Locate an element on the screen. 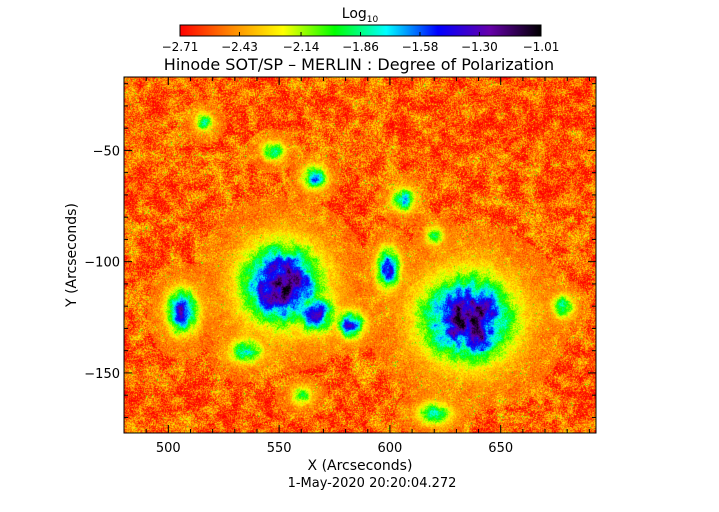 This screenshot has height=512, width=719. x-tick-label: 600 is located at coordinates (390, 448).